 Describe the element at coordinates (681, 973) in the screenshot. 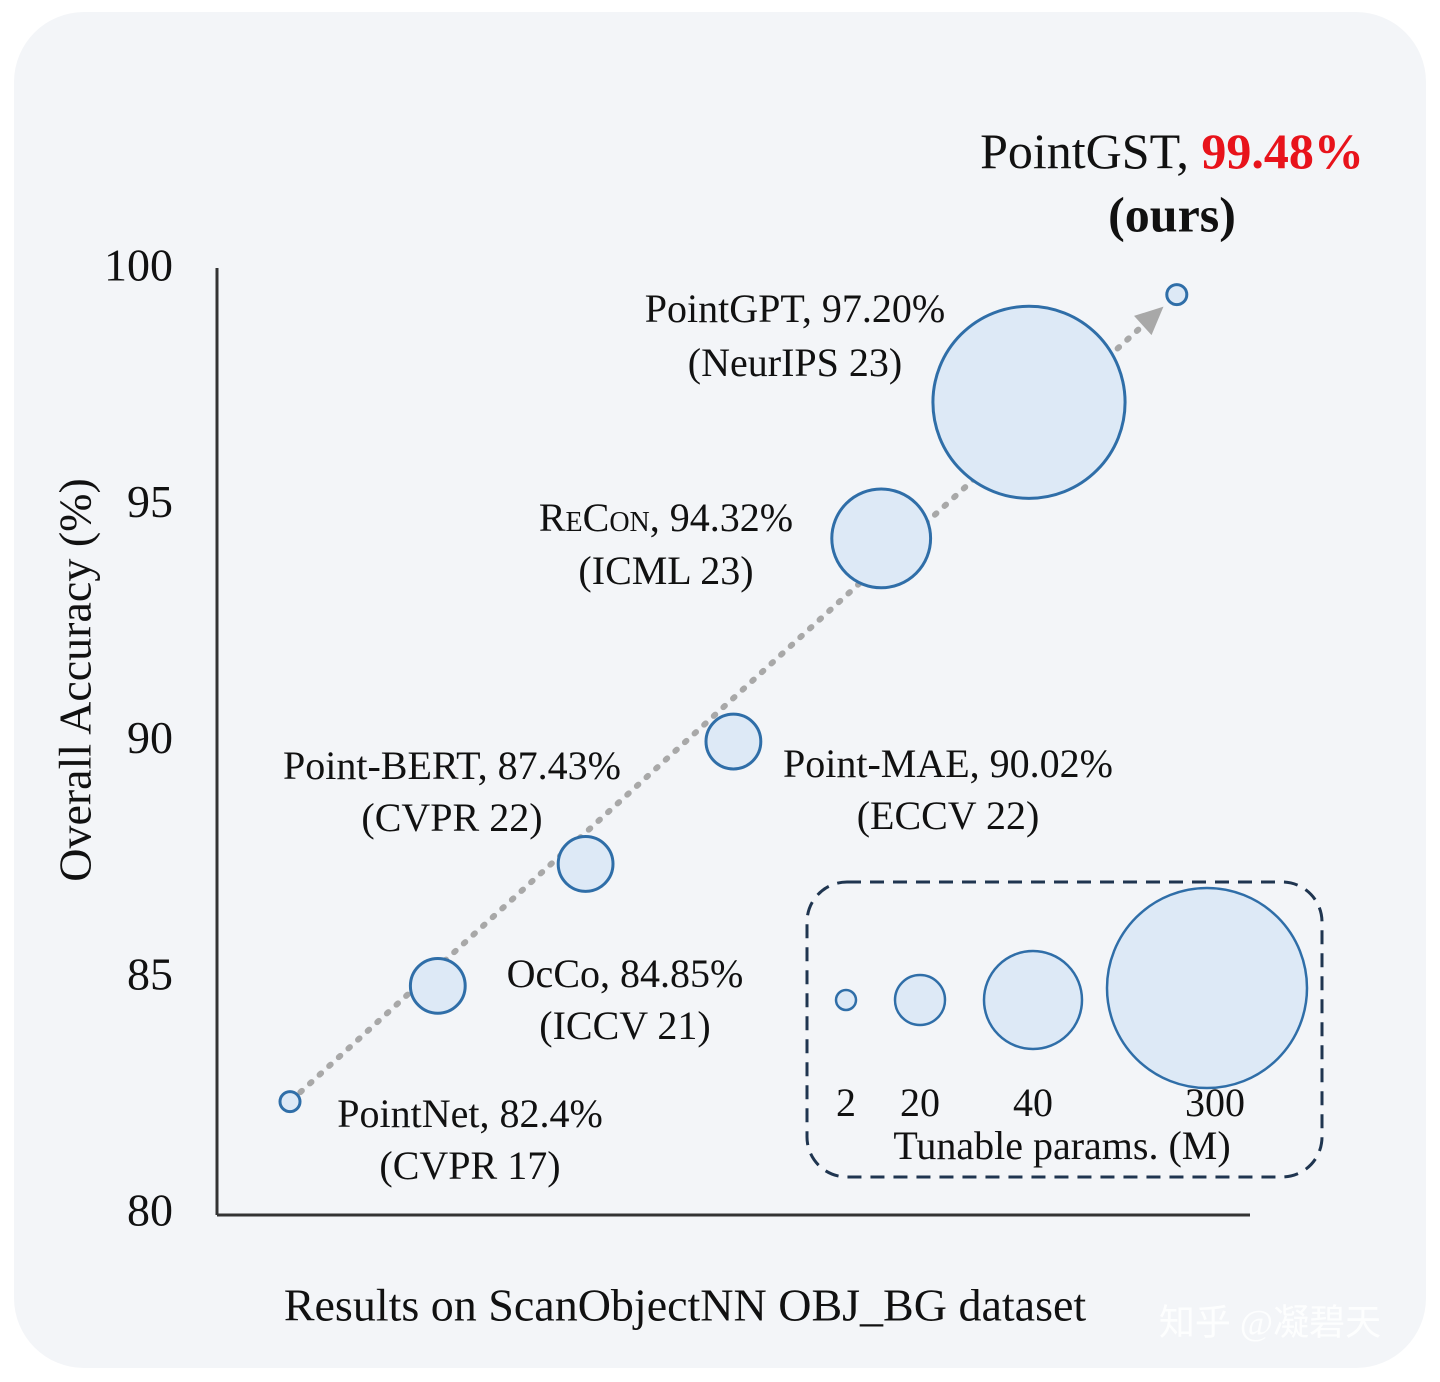

I see `value-label: 84.85%` at that location.